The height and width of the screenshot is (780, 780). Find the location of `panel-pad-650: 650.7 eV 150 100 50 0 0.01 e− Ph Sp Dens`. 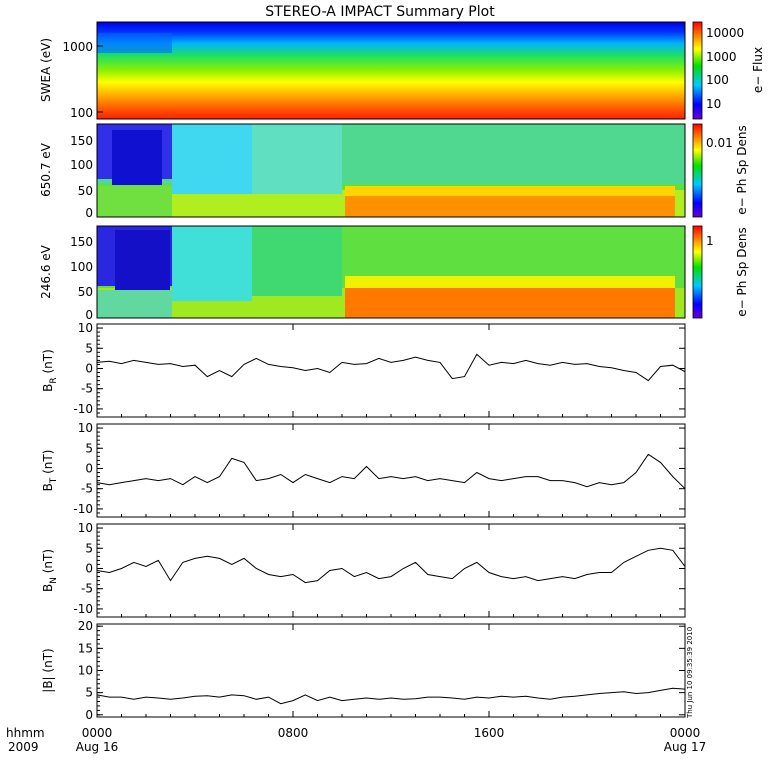

panel-pad-650: 650.7 eV 150 100 50 0 0.01 e− Ph Sp Dens is located at coordinates (394, 171).